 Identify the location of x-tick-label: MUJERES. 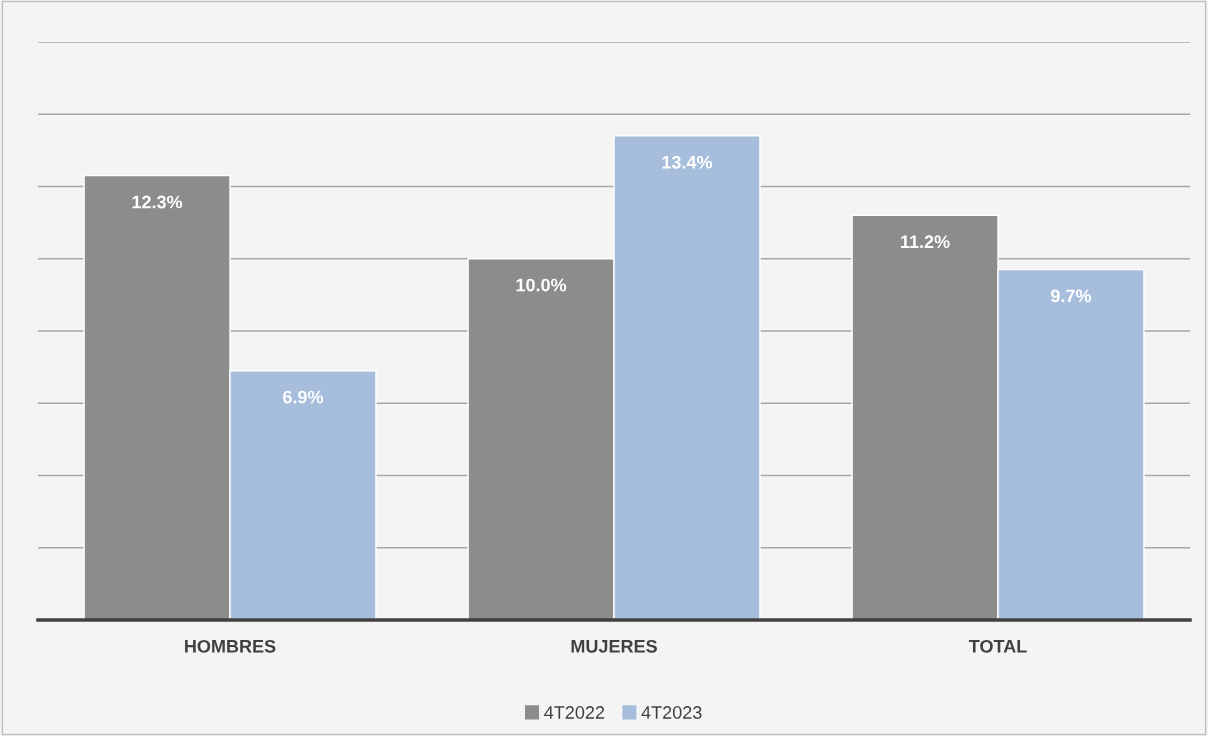
(614, 646).